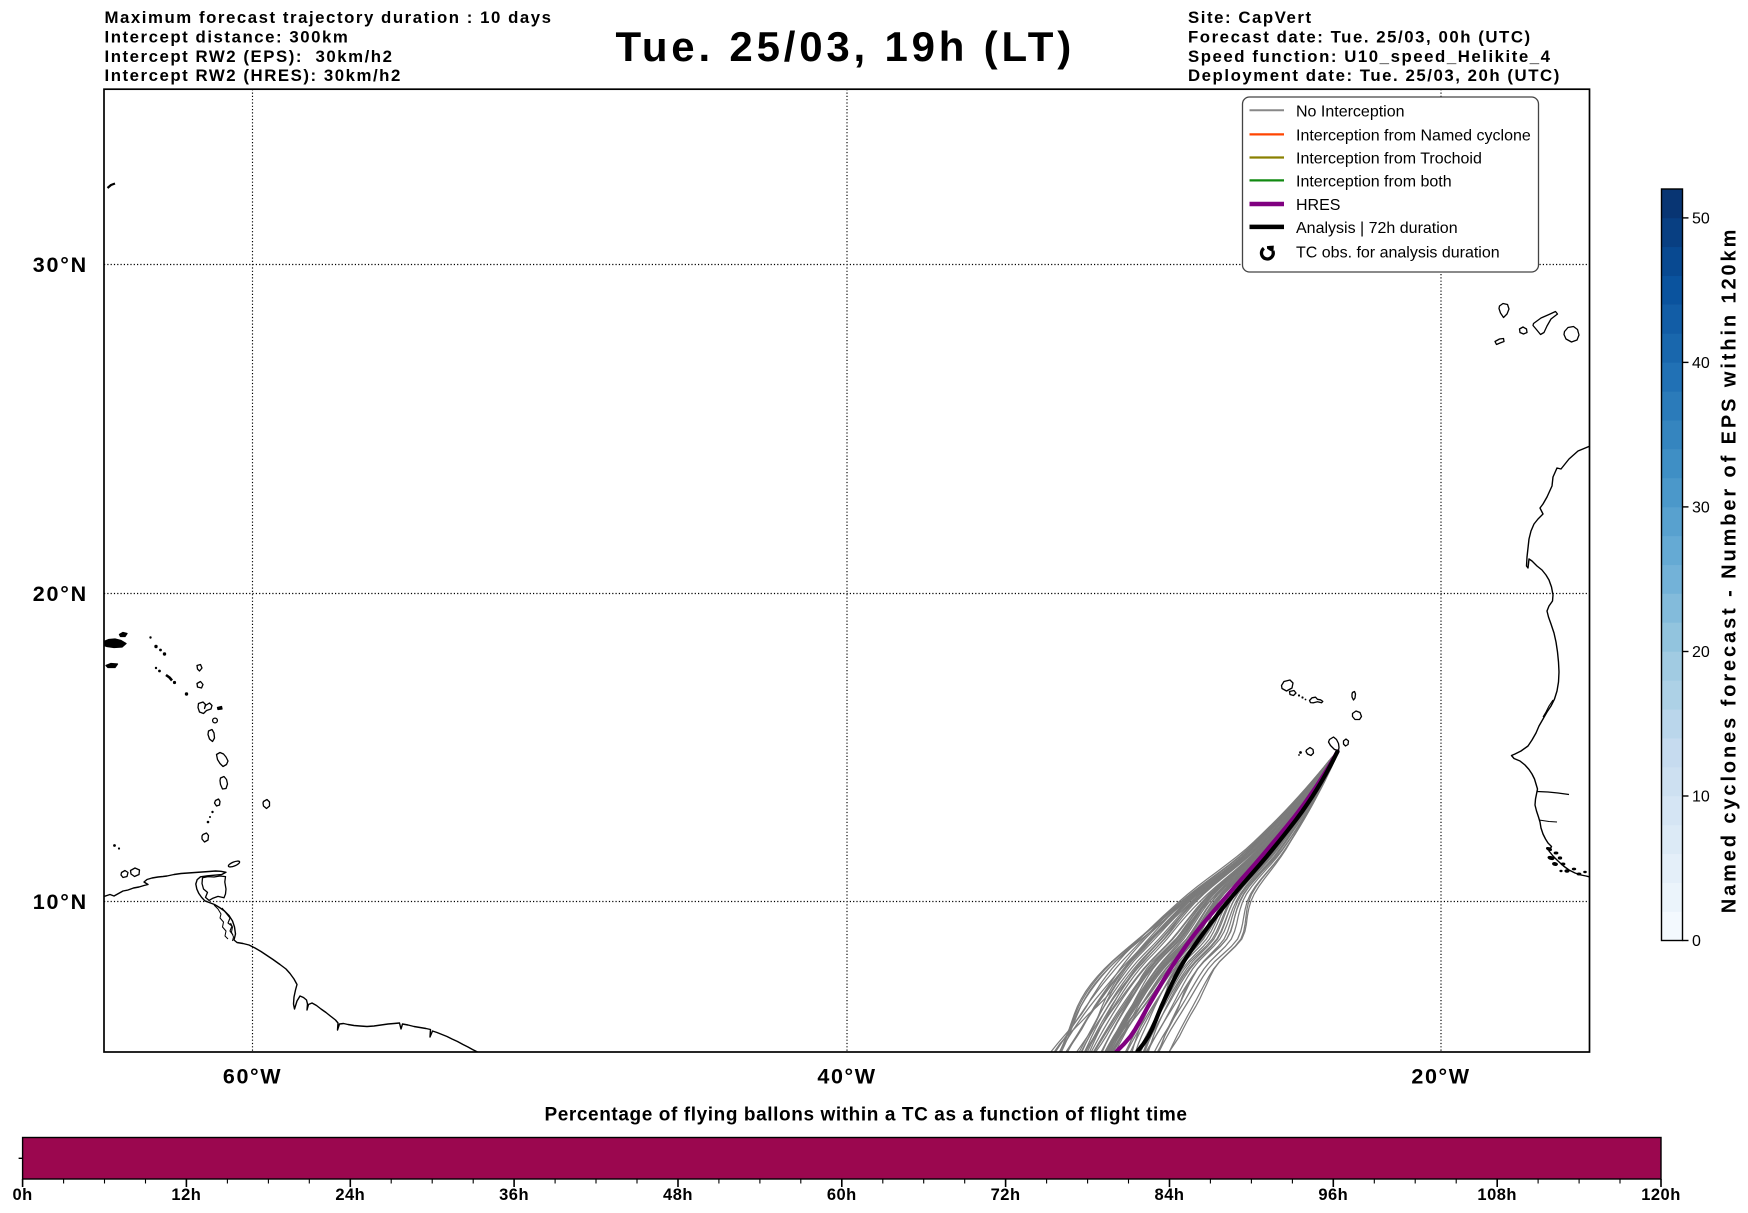 Image resolution: width=1748 pixels, height=1213 pixels. I want to click on svg-text: 40°W, so click(846, 1077).